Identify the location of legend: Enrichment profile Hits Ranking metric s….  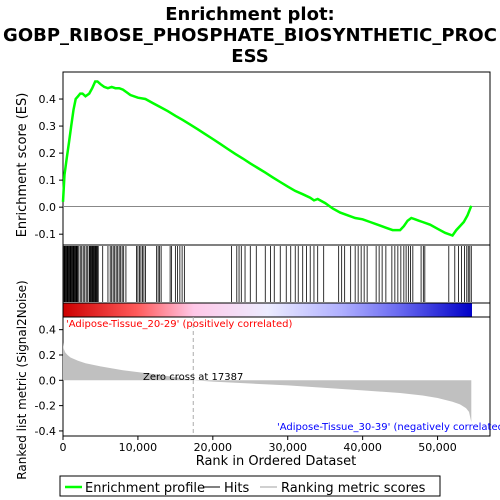
(250, 486).